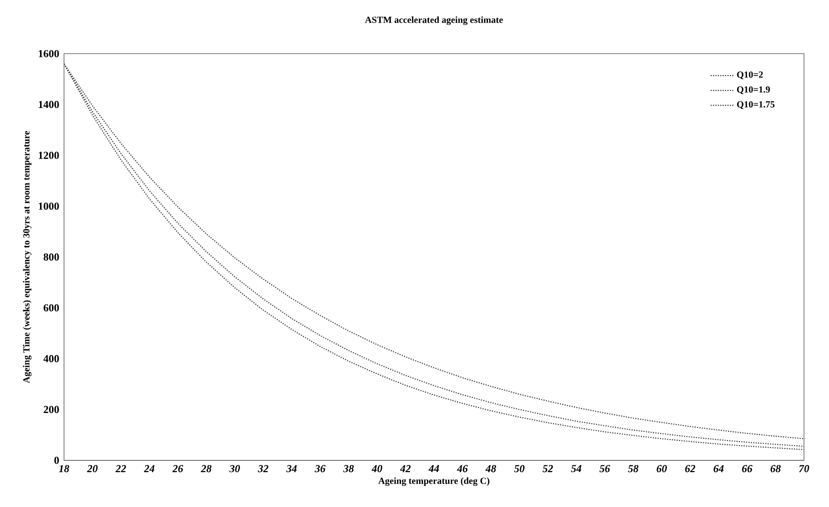 The height and width of the screenshot is (507, 829). Describe the element at coordinates (750, 75) in the screenshot. I see `legend-label: Q10=2` at that location.